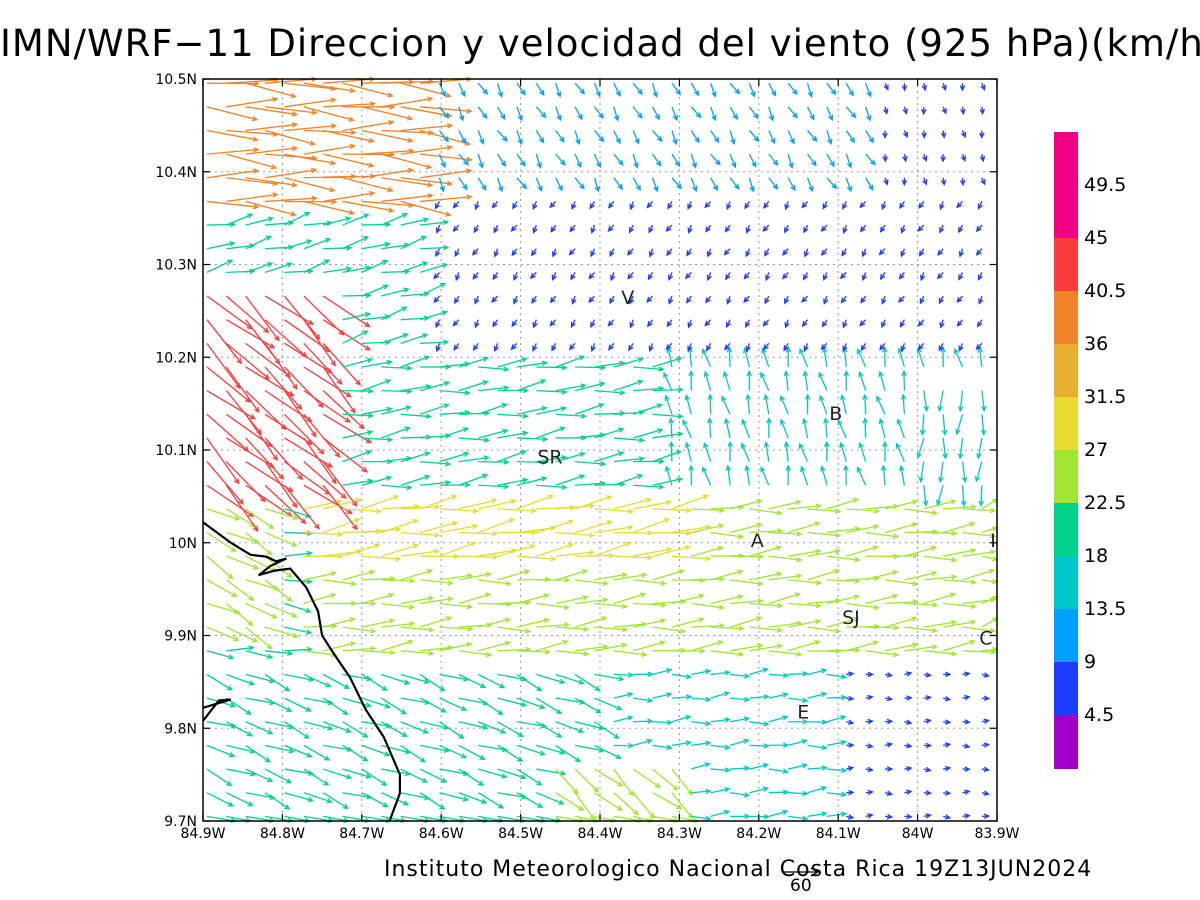 The width and height of the screenshot is (1200, 900). Describe the element at coordinates (520, 834) in the screenshot. I see `x-tick-label: 84.5W` at that location.